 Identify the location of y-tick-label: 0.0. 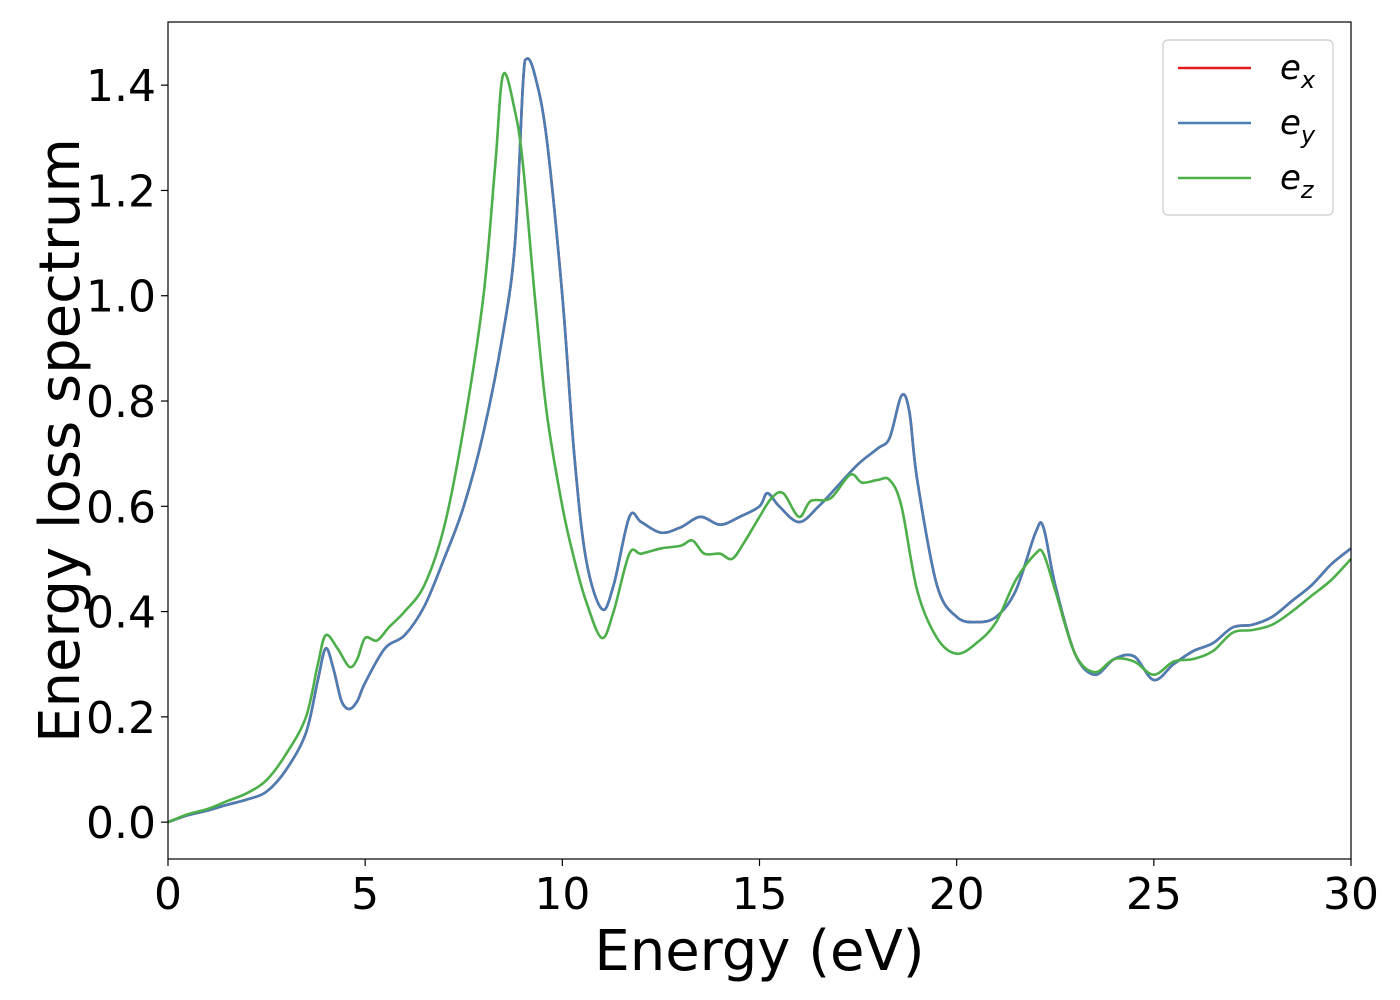
(121, 823).